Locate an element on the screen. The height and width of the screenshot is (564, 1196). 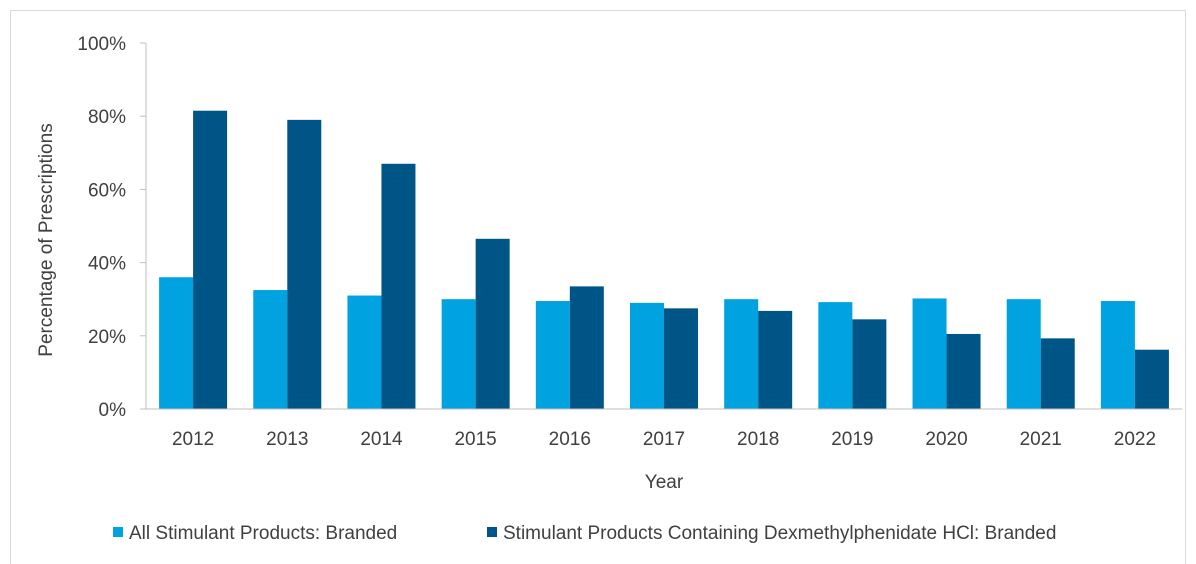
bar-all-stimulant-2017 is located at coordinates (647, 355).